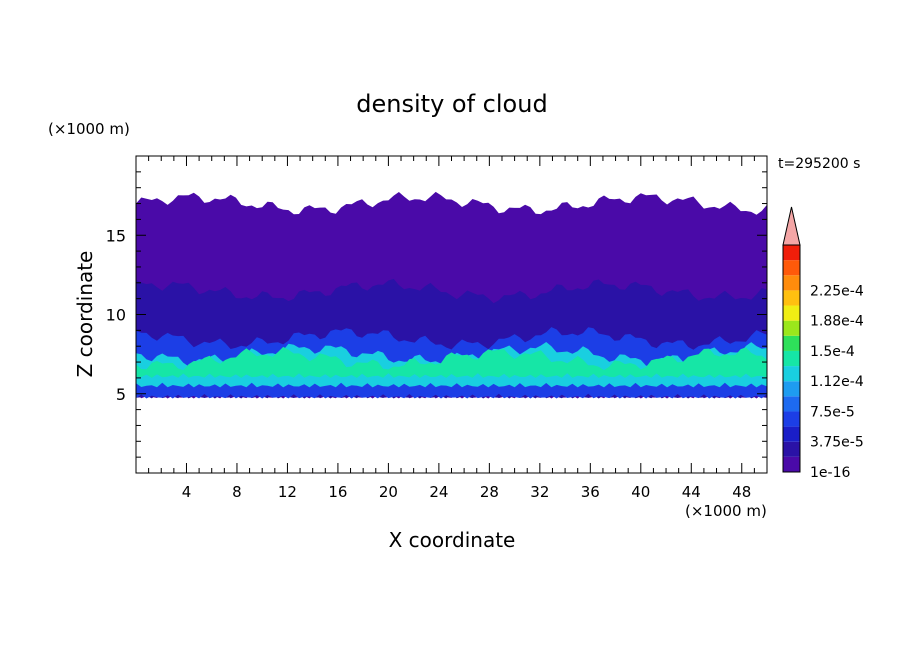  Describe the element at coordinates (640, 492) in the screenshot. I see `x-tick-label: 40` at that location.